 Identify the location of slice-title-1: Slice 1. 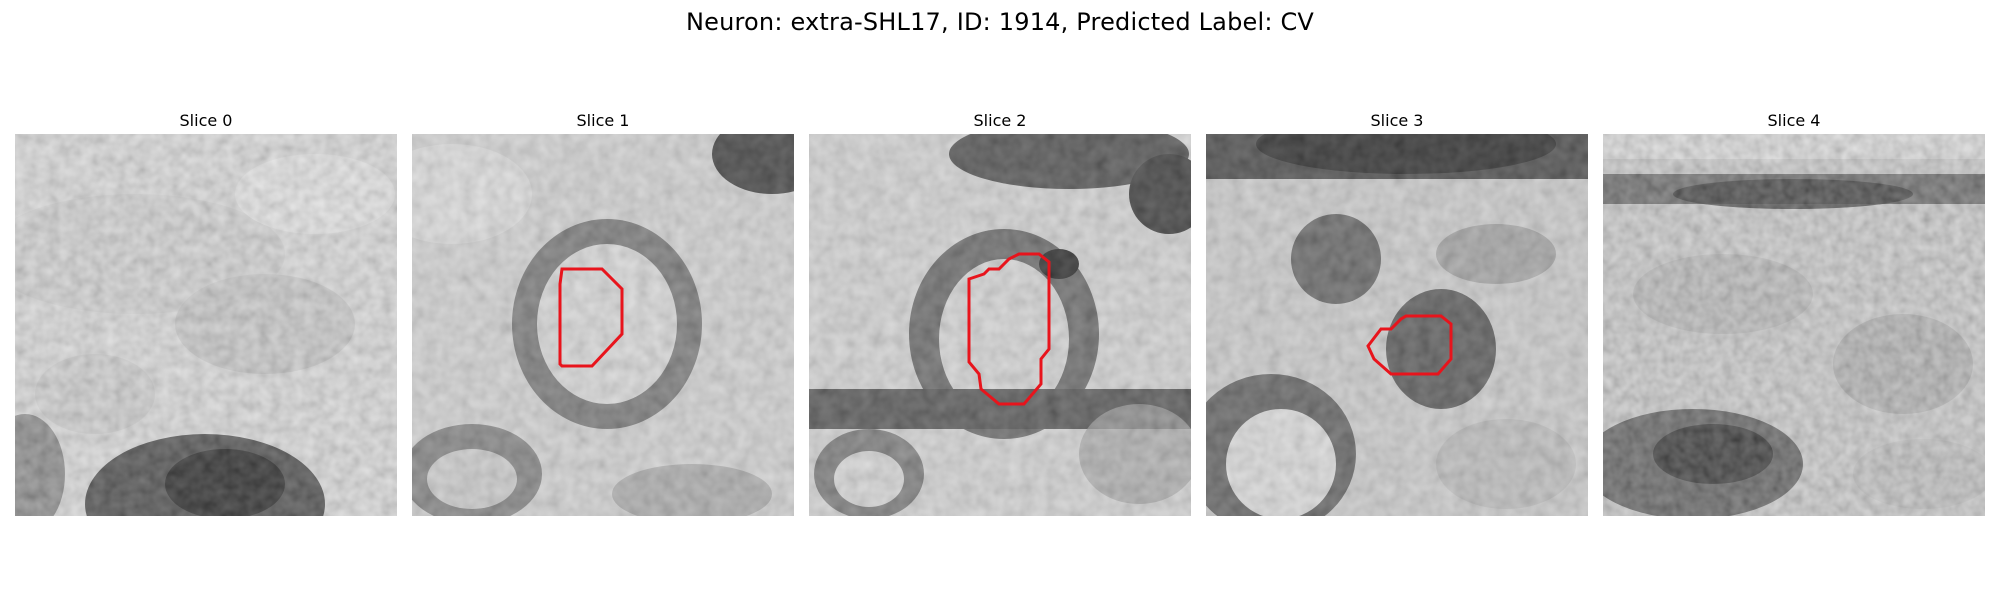
(603, 120).